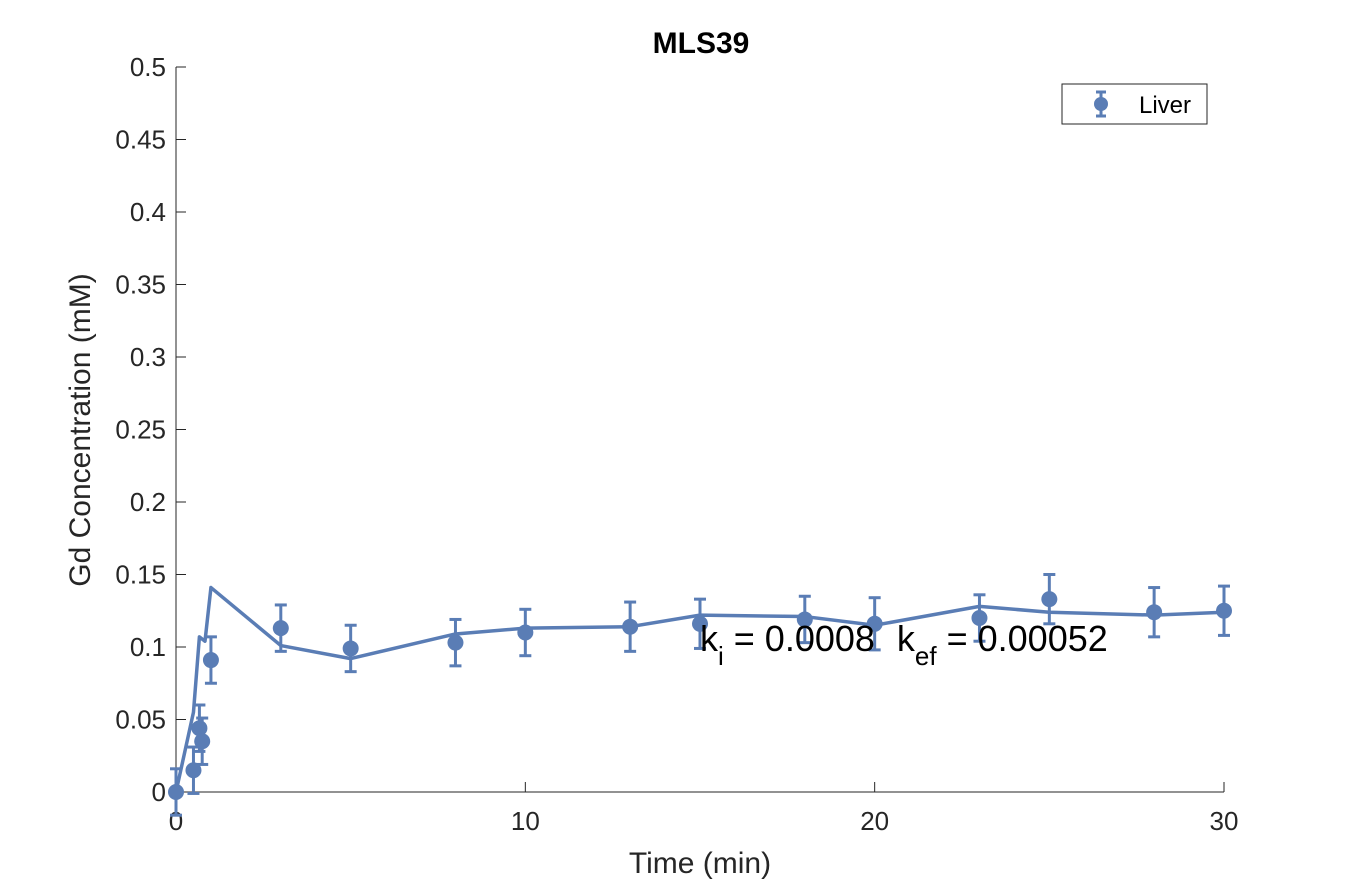 Image resolution: width=1354 pixels, height=895 pixels. I want to click on k2-value: = 0.00052, so click(1022, 638).